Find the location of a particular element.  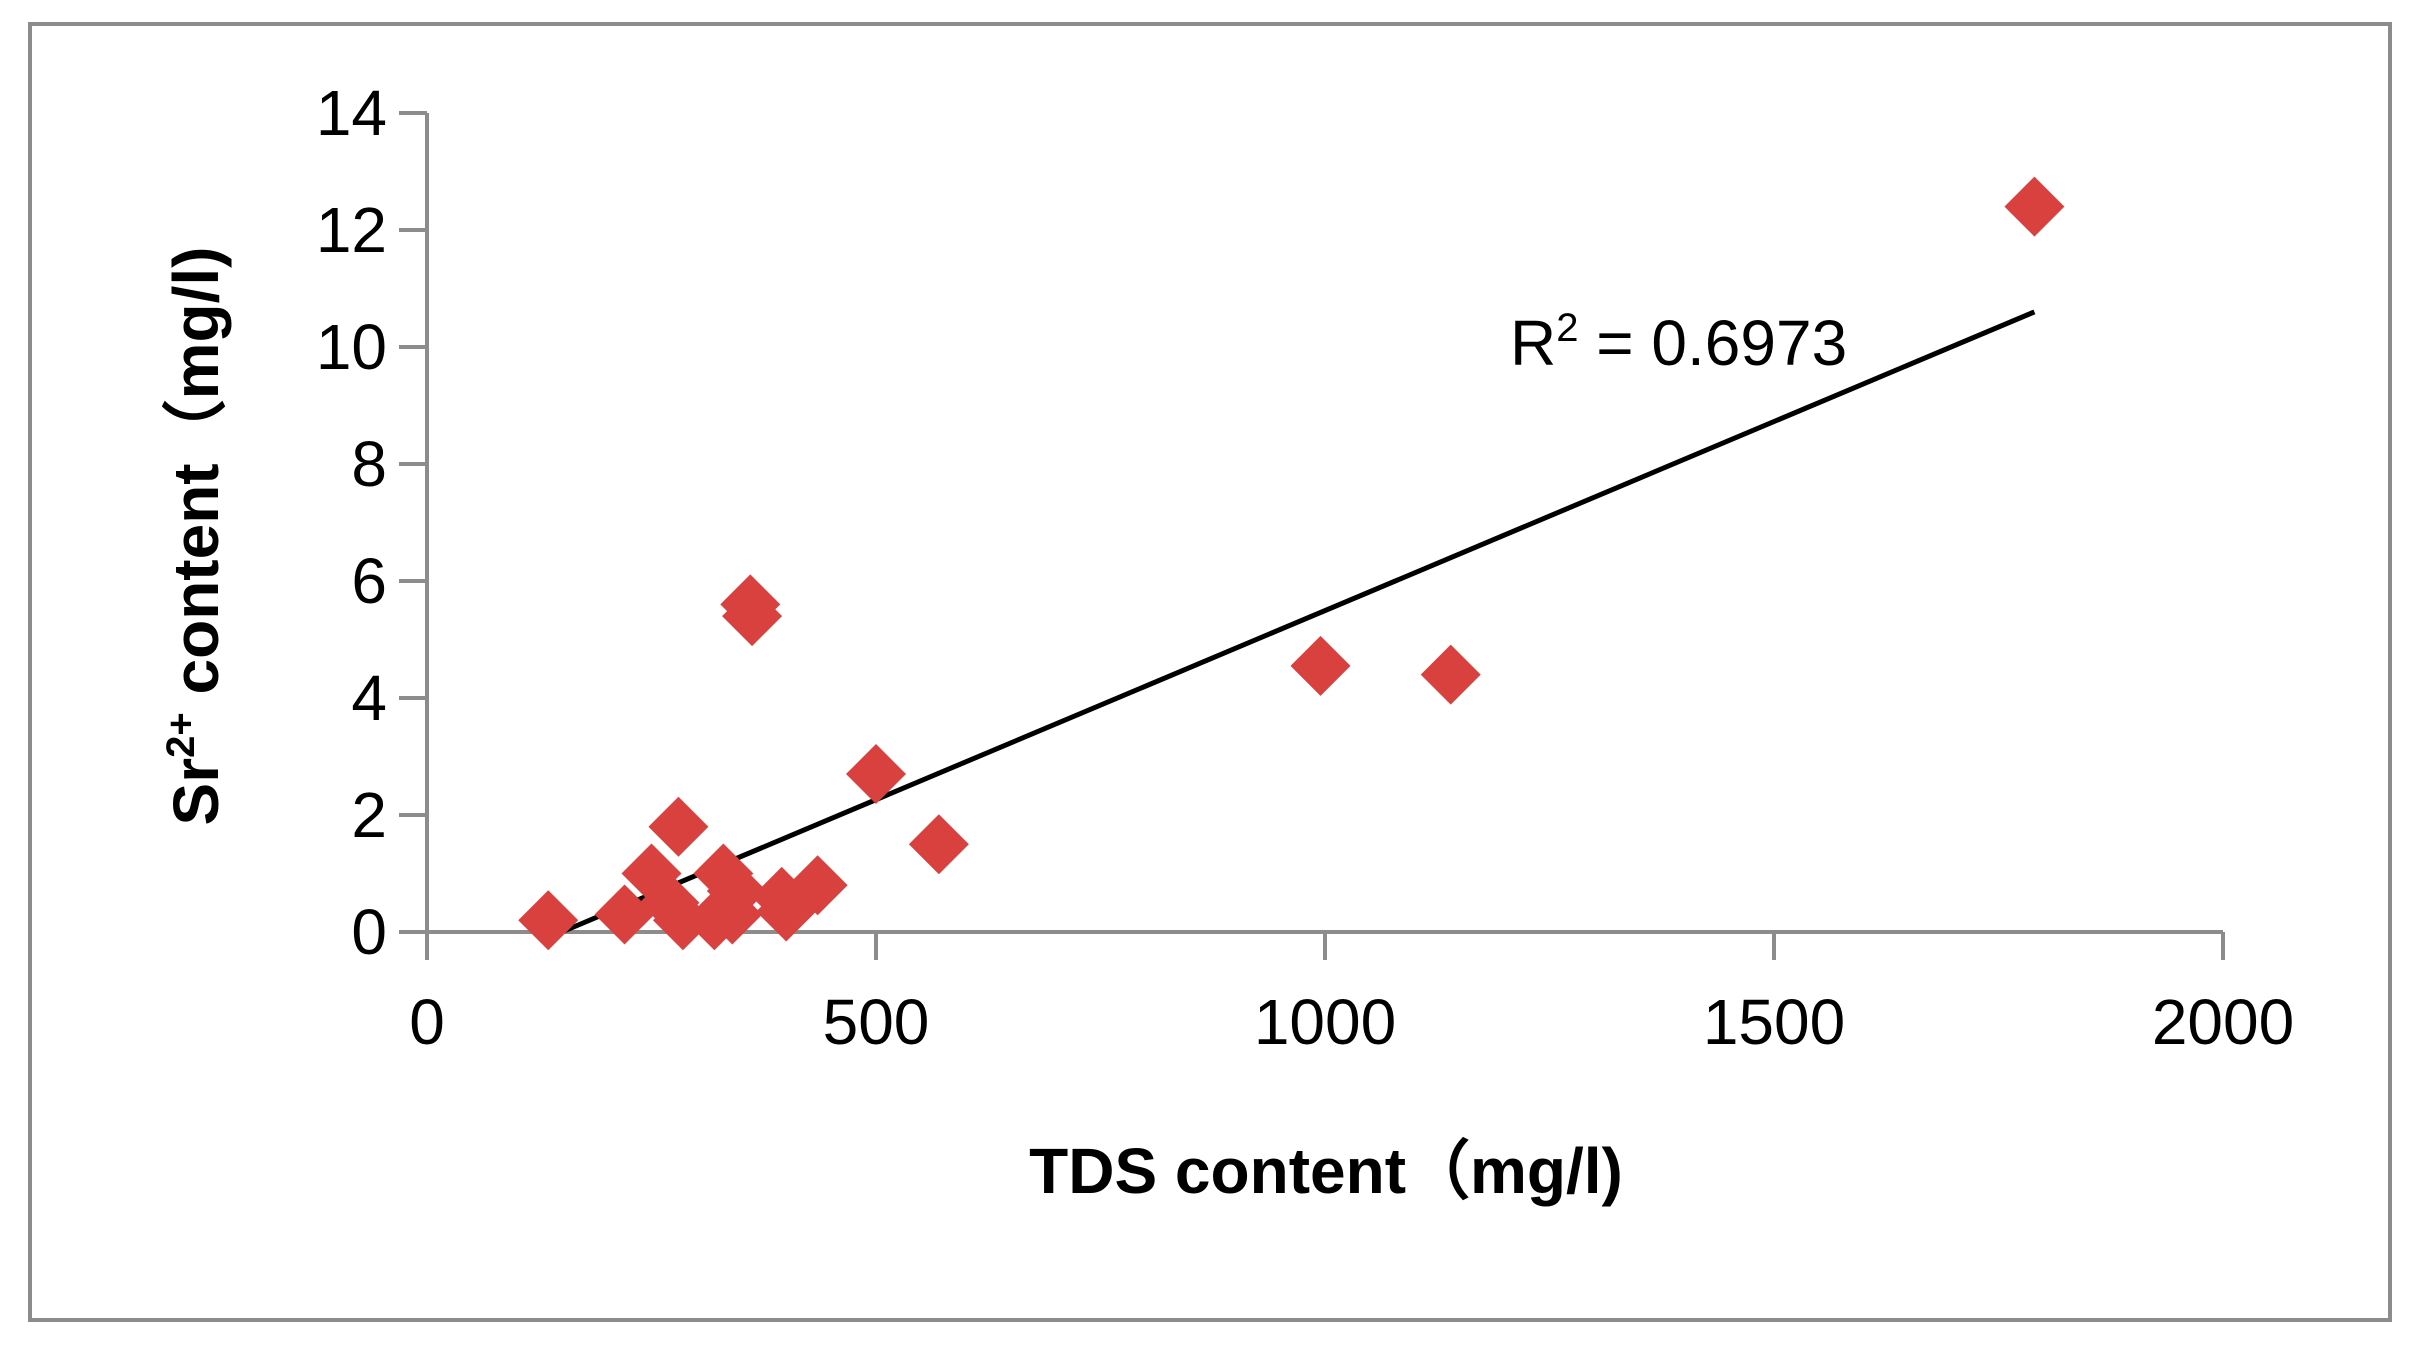

x-tick-label: 2000 is located at coordinates (2223, 1022).